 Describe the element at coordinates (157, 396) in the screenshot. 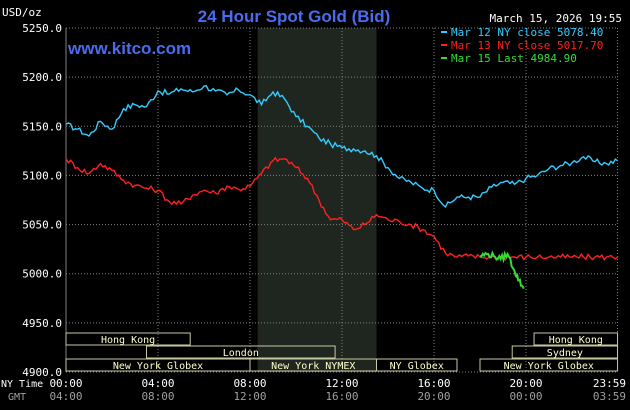

I see `x-tick-gmt: 08:00` at that location.